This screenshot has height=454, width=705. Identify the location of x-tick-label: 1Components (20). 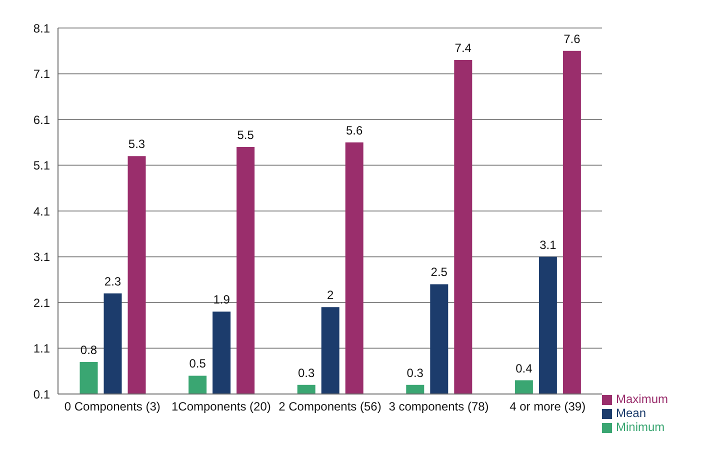
(221, 407).